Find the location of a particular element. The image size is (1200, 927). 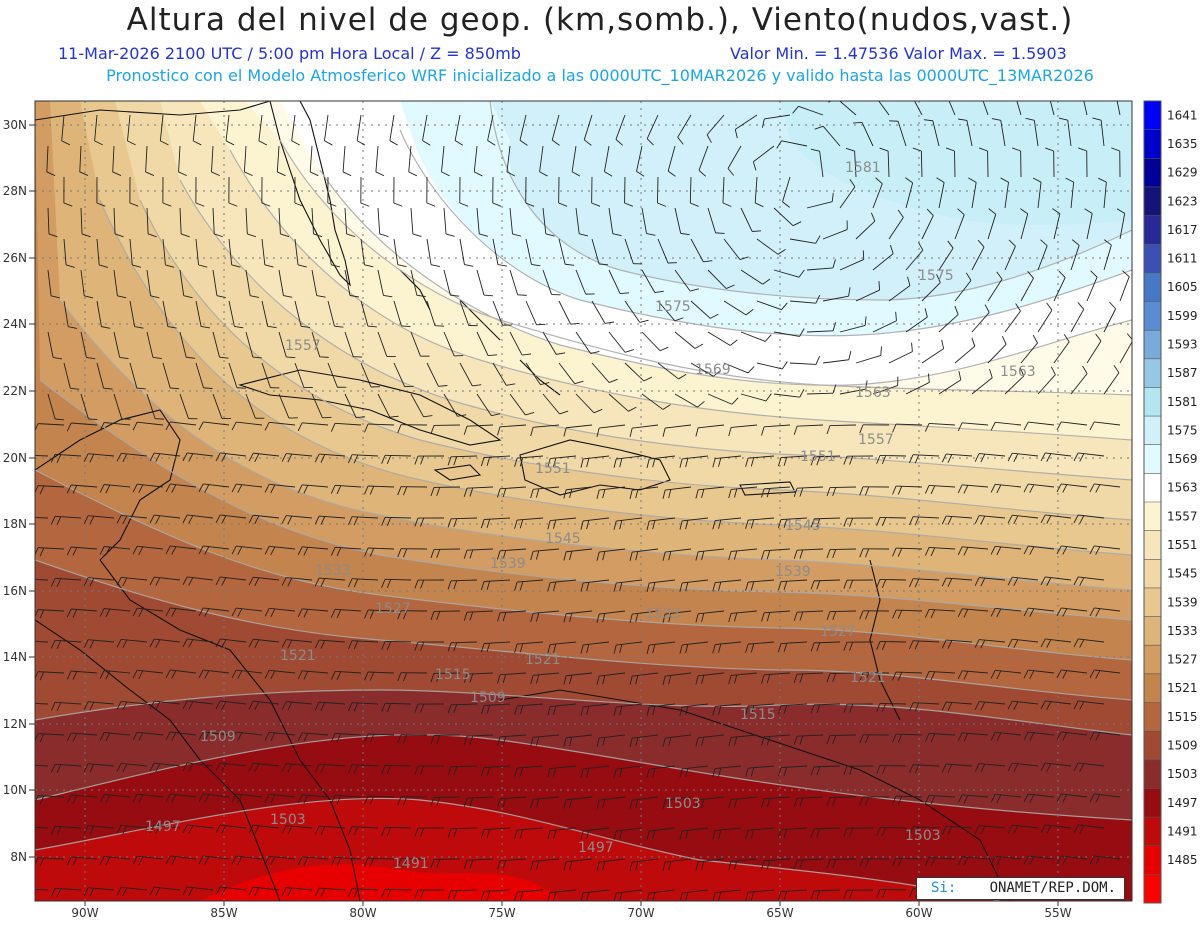

contour-label: 1533 is located at coordinates (333, 571).